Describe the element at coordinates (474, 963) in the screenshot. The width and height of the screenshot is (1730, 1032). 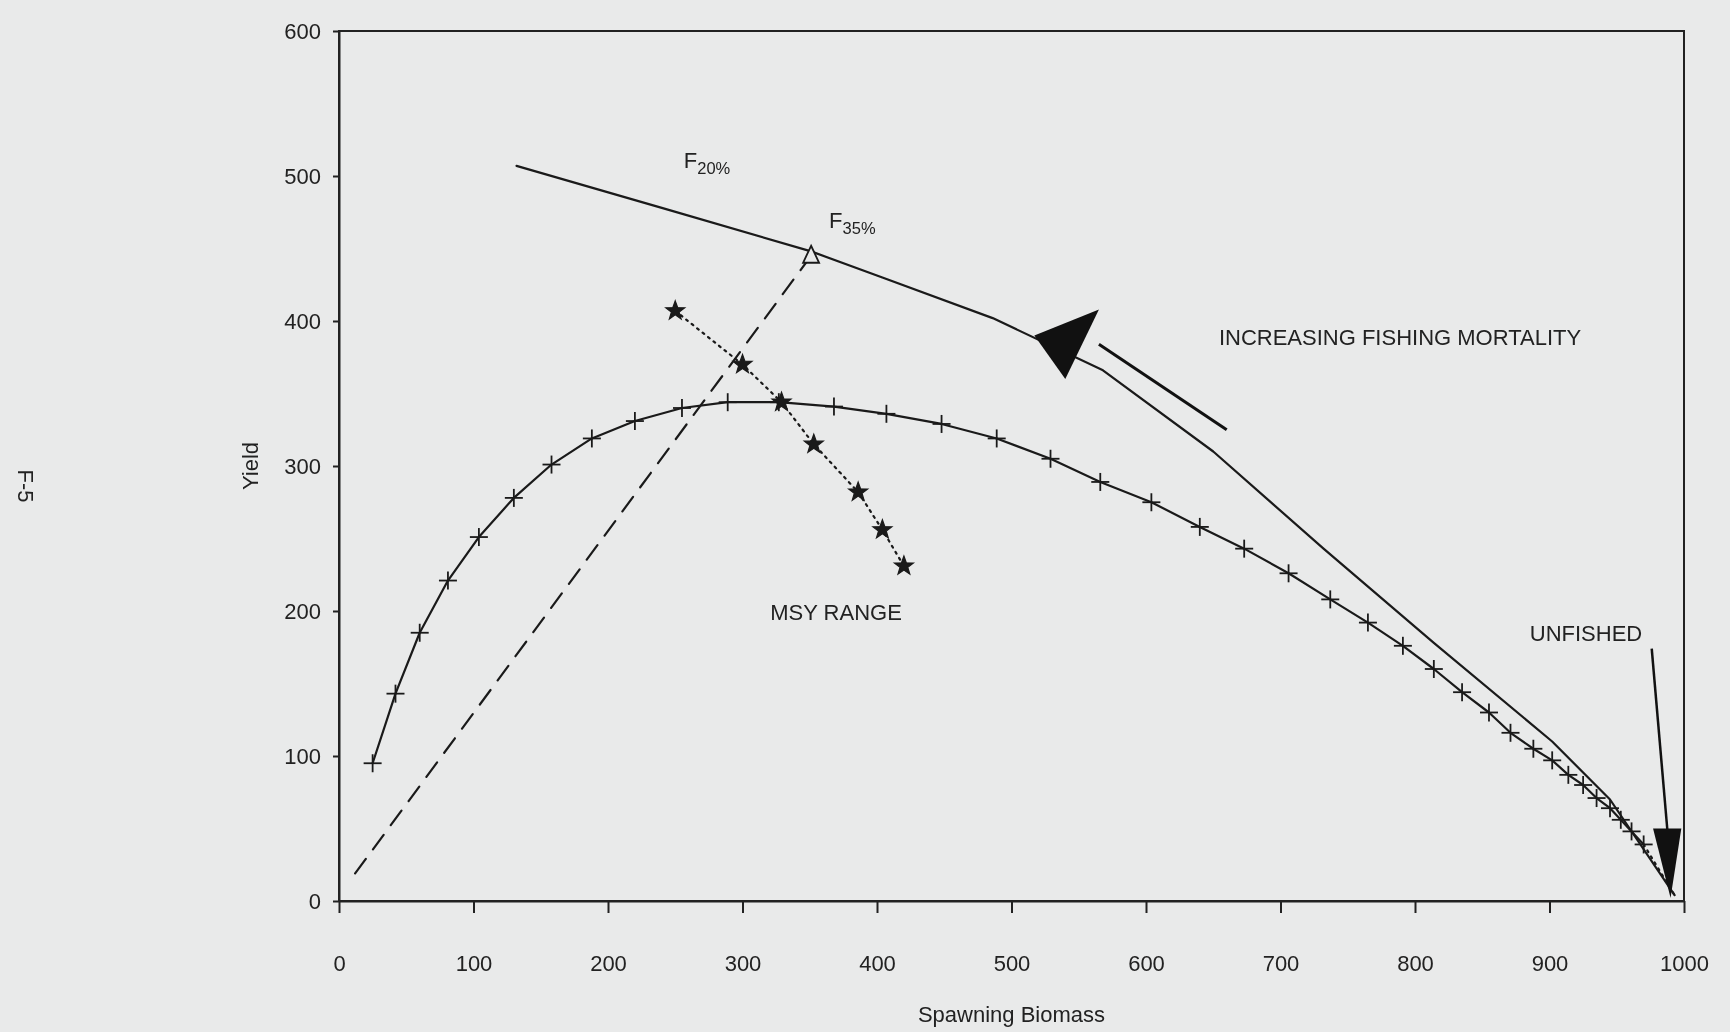
I see `x-tick-label: 100` at that location.